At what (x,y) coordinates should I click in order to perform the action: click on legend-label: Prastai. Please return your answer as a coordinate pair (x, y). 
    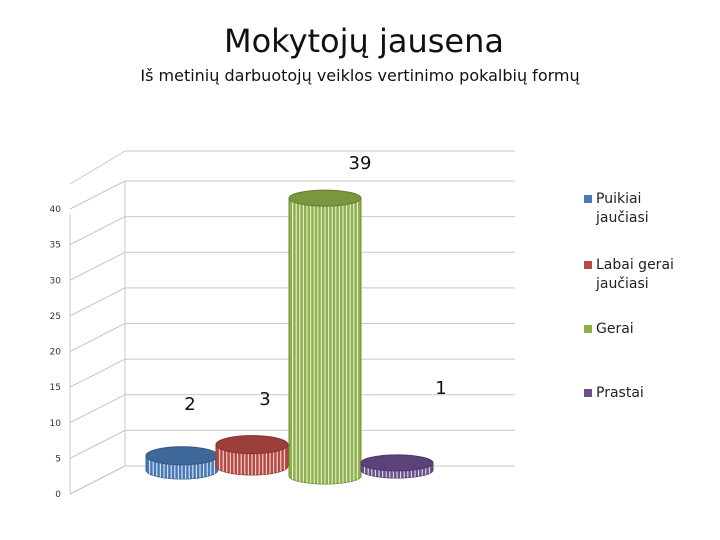
    Looking at the image, I should click on (620, 393).